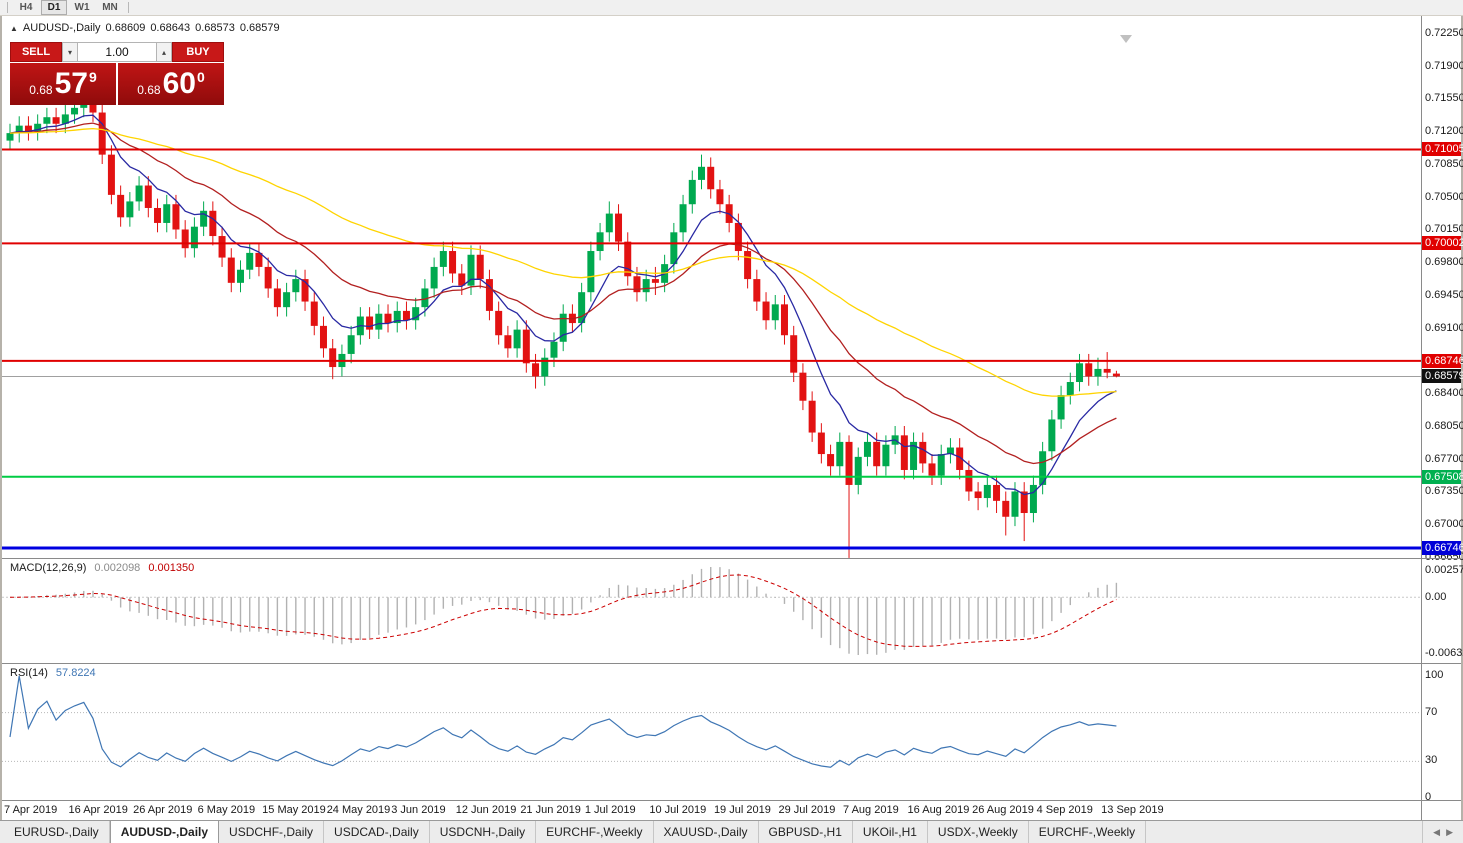 Image resolution: width=1463 pixels, height=843 pixels. Describe the element at coordinates (890, 832) in the screenshot. I see `chart-tab-ukoil-h1: UKOil-,H1` at that location.